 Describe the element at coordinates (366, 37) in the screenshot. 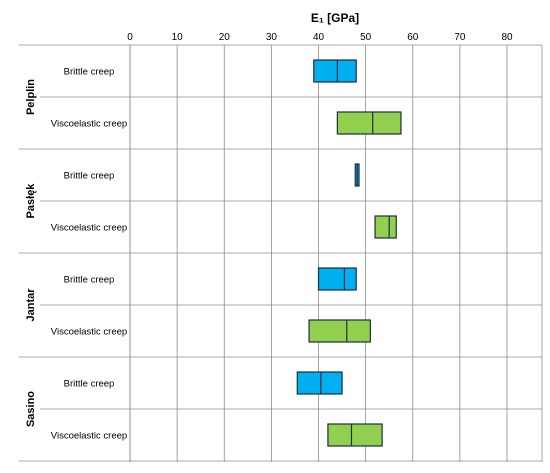

I see `x-tick-label: 50` at that location.